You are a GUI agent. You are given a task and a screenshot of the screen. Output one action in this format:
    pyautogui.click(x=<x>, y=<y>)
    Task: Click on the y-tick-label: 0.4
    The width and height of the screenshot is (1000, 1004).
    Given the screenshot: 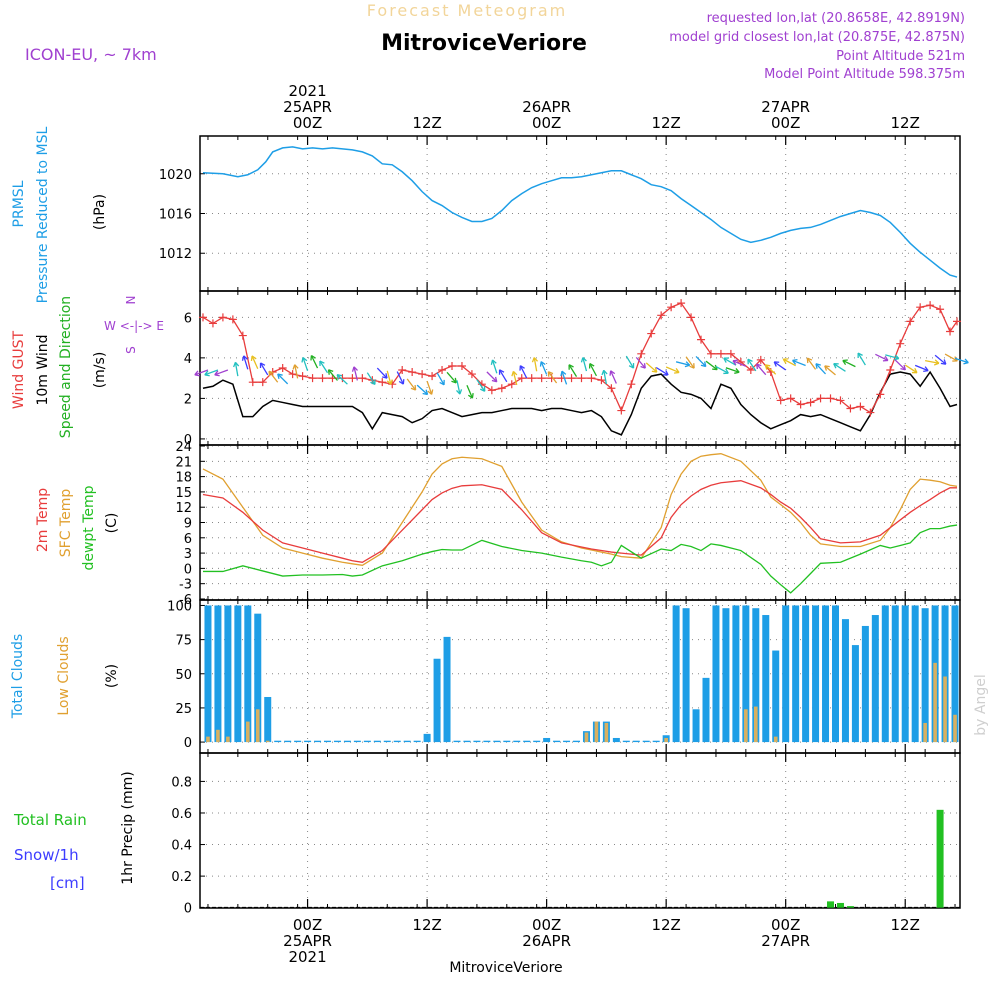 What is the action you would take?
    pyautogui.click(x=181, y=846)
    